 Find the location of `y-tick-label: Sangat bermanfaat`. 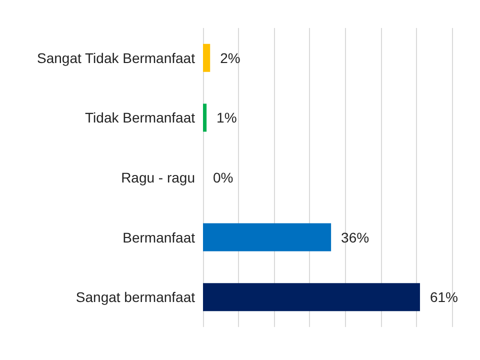

y-tick-label: Sangat bermanfaat is located at coordinates (136, 297).